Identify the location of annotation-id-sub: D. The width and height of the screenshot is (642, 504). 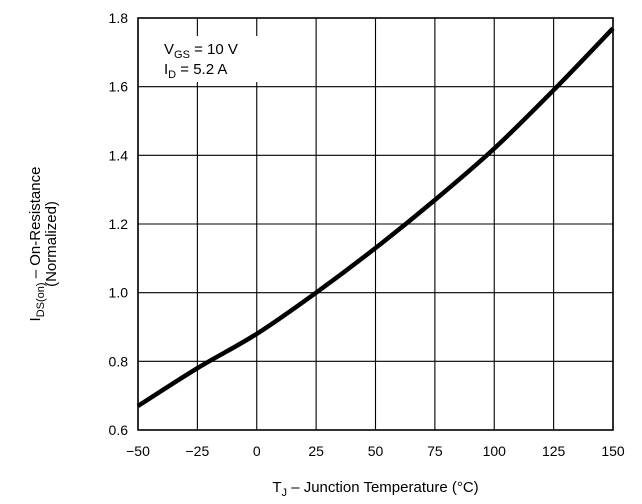
(172, 75).